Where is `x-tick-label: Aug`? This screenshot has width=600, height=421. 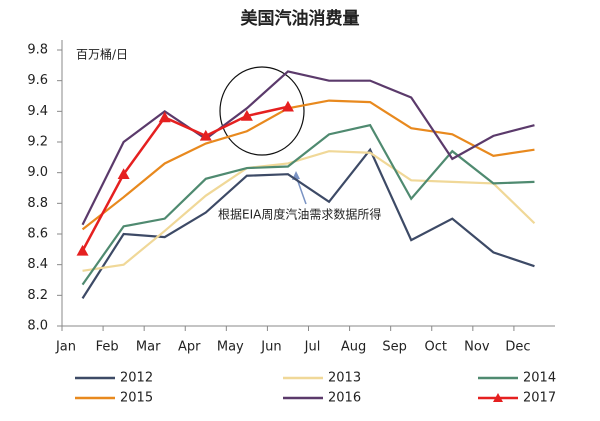
x-tick-label: Aug is located at coordinates (353, 347).